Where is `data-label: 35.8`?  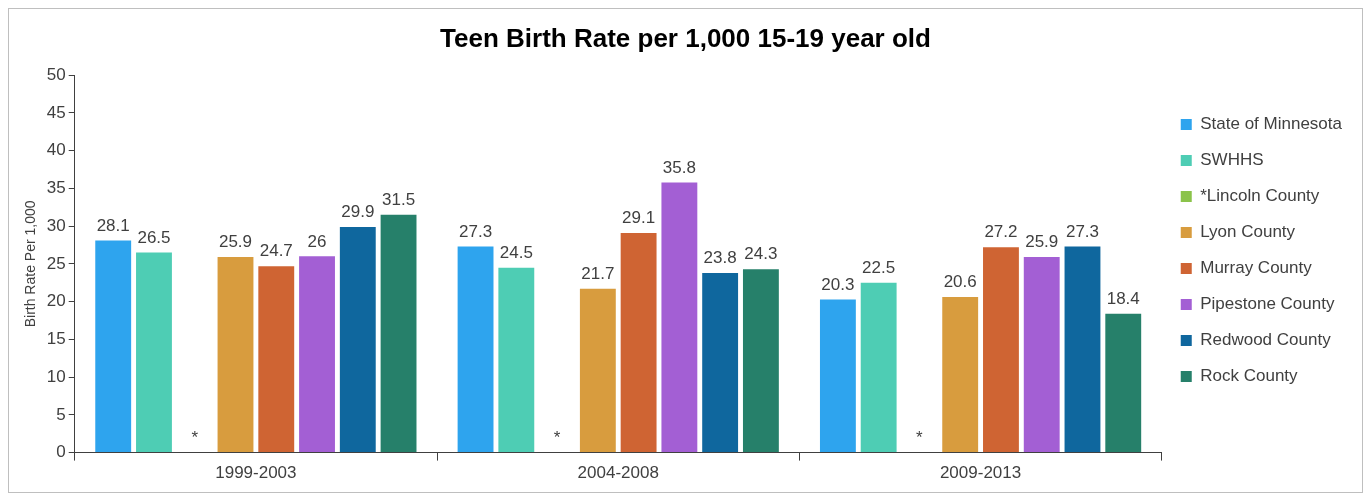
data-label: 35.8 is located at coordinates (679, 167).